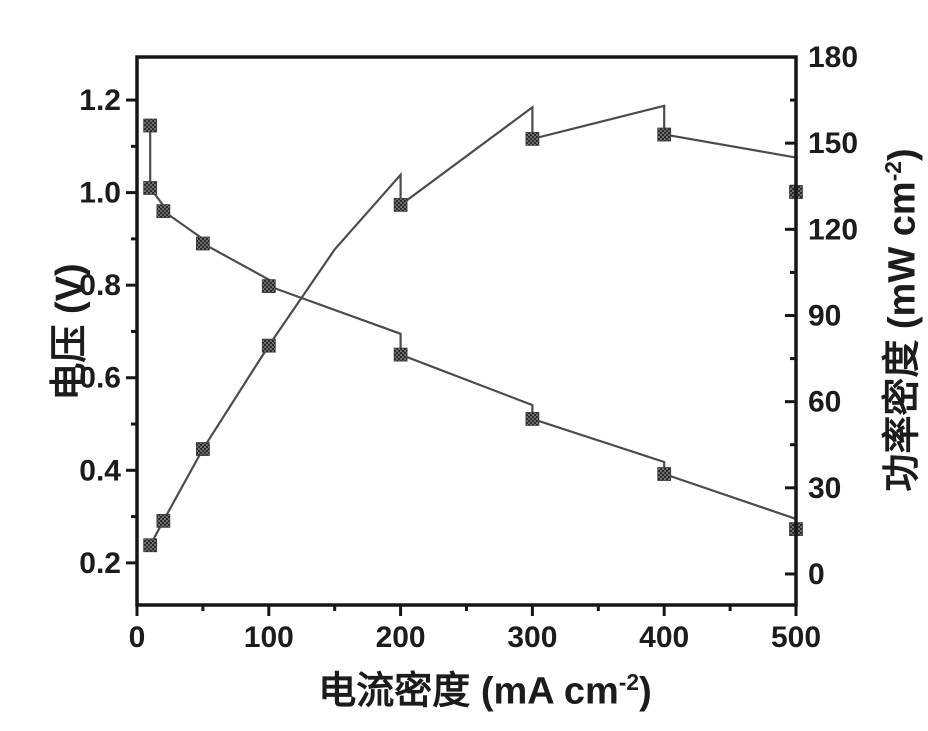  I want to click on x-axis-title-close: ), so click(645, 691).